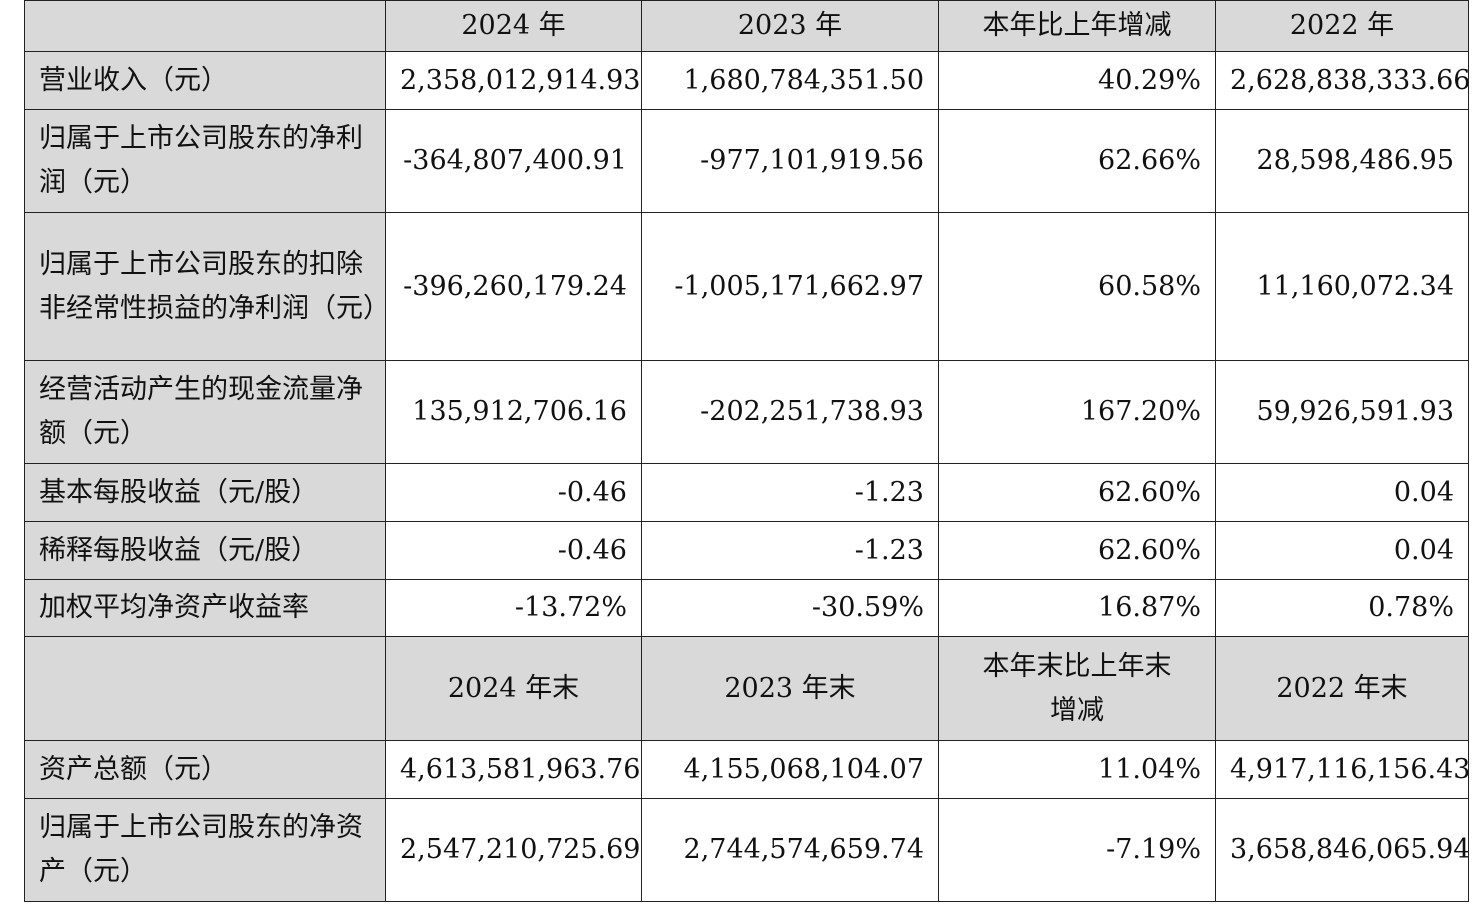 This screenshot has height=909, width=1479. What do you see at coordinates (205, 80) in the screenshot?
I see `row-label: 营业收入（元）` at bounding box center [205, 80].